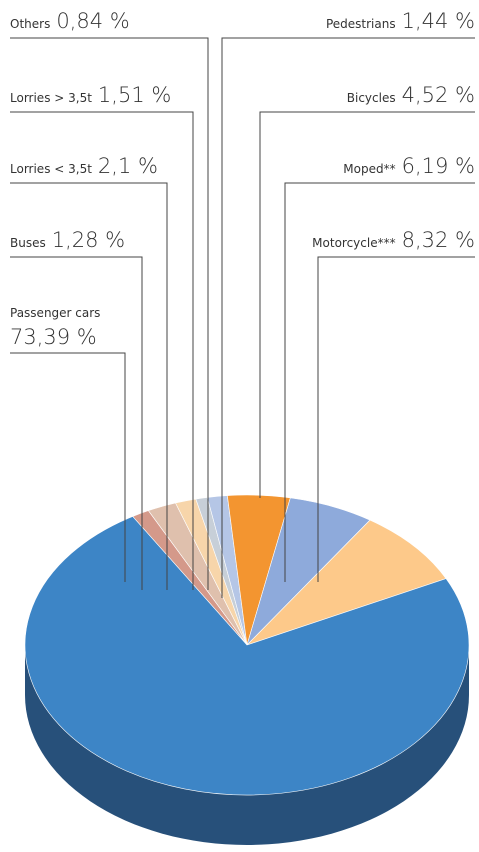  Describe the element at coordinates (361, 24) in the screenshot. I see `label-name: Pedestrians` at that location.